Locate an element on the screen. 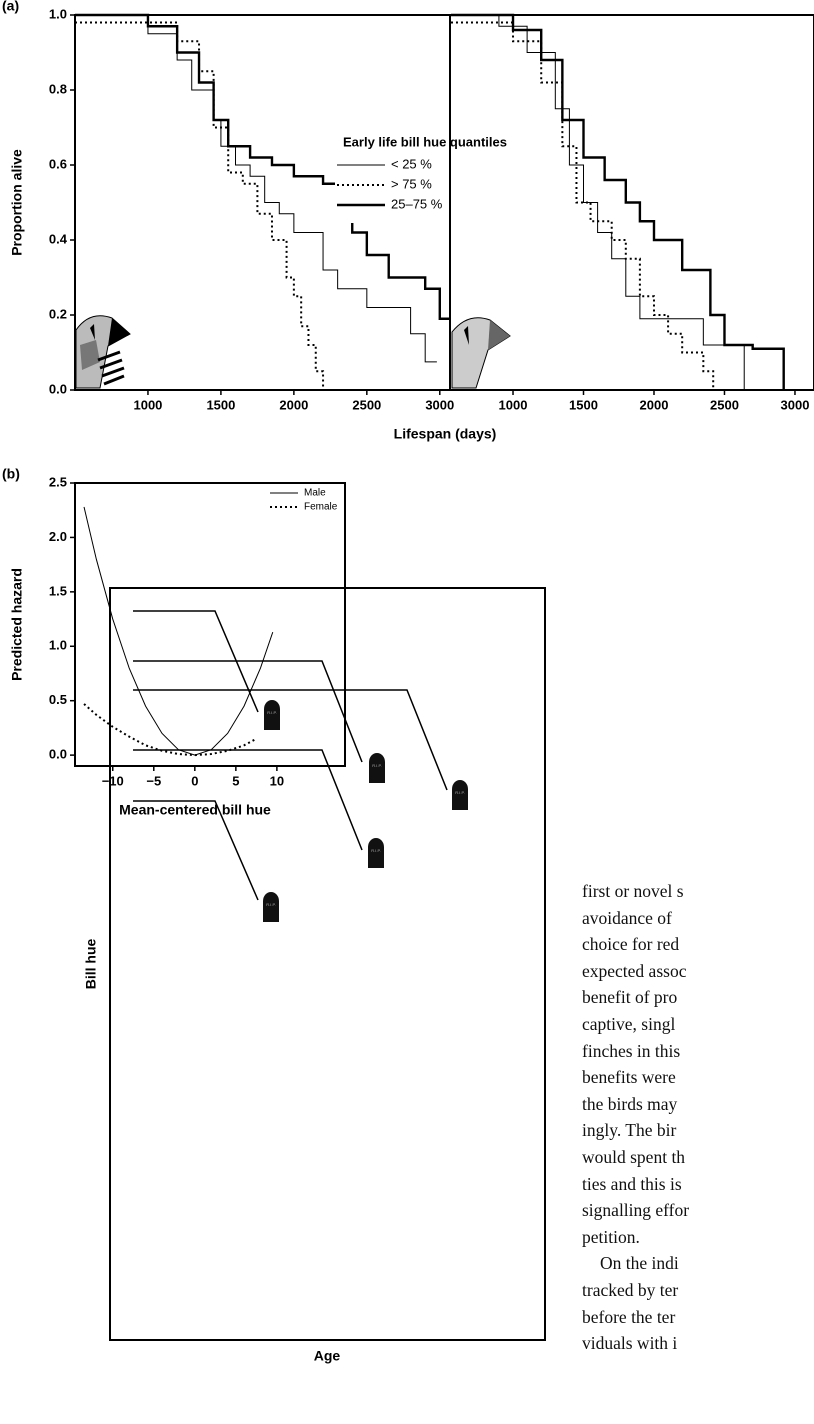  y-axis-label: Proportion alive is located at coordinates (17, 202).